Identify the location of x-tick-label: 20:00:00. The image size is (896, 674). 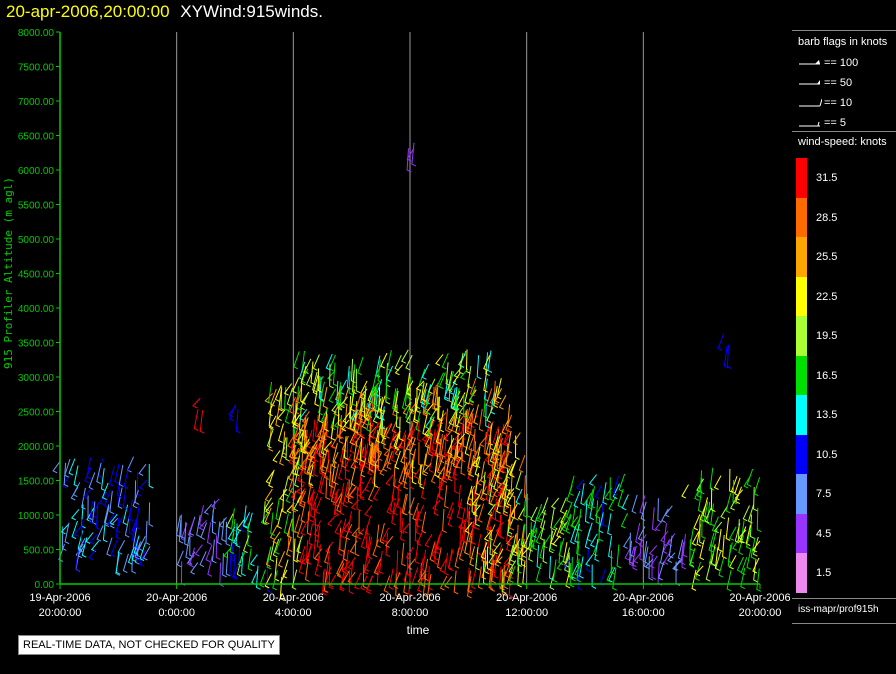
(760, 613).